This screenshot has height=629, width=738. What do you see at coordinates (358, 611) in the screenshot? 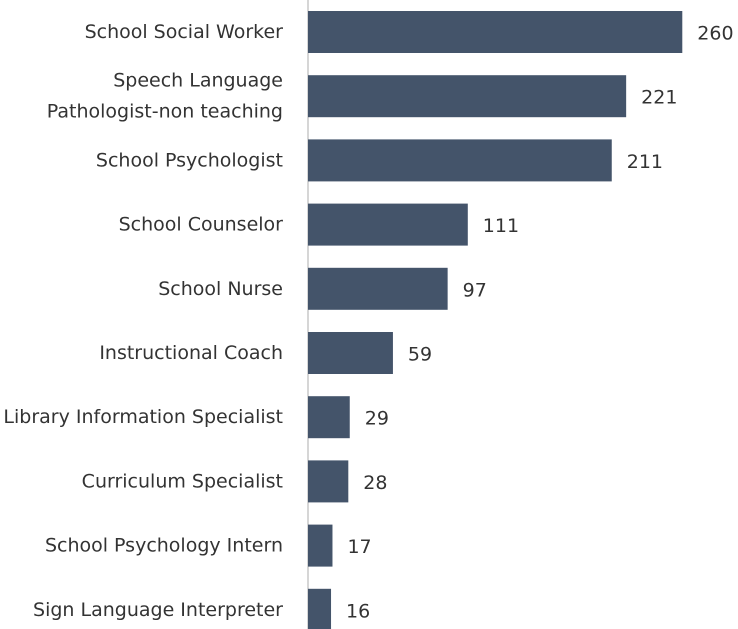
I see `data-label: 16` at bounding box center [358, 611].